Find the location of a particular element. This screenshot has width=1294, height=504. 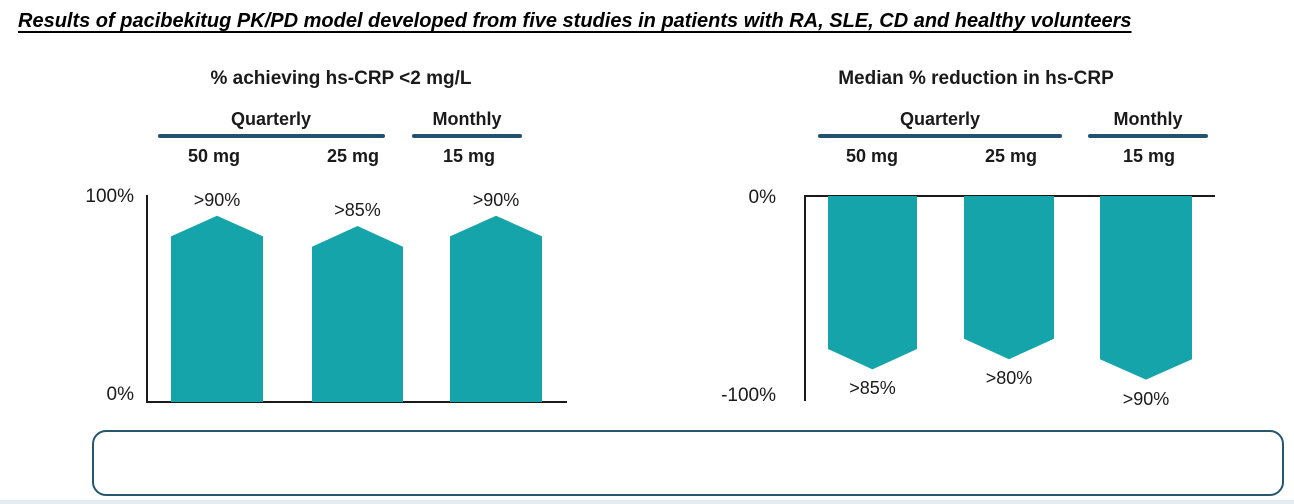

left-chart-title: % achieving hs-CRP <2 mg/L is located at coordinates (341, 78).